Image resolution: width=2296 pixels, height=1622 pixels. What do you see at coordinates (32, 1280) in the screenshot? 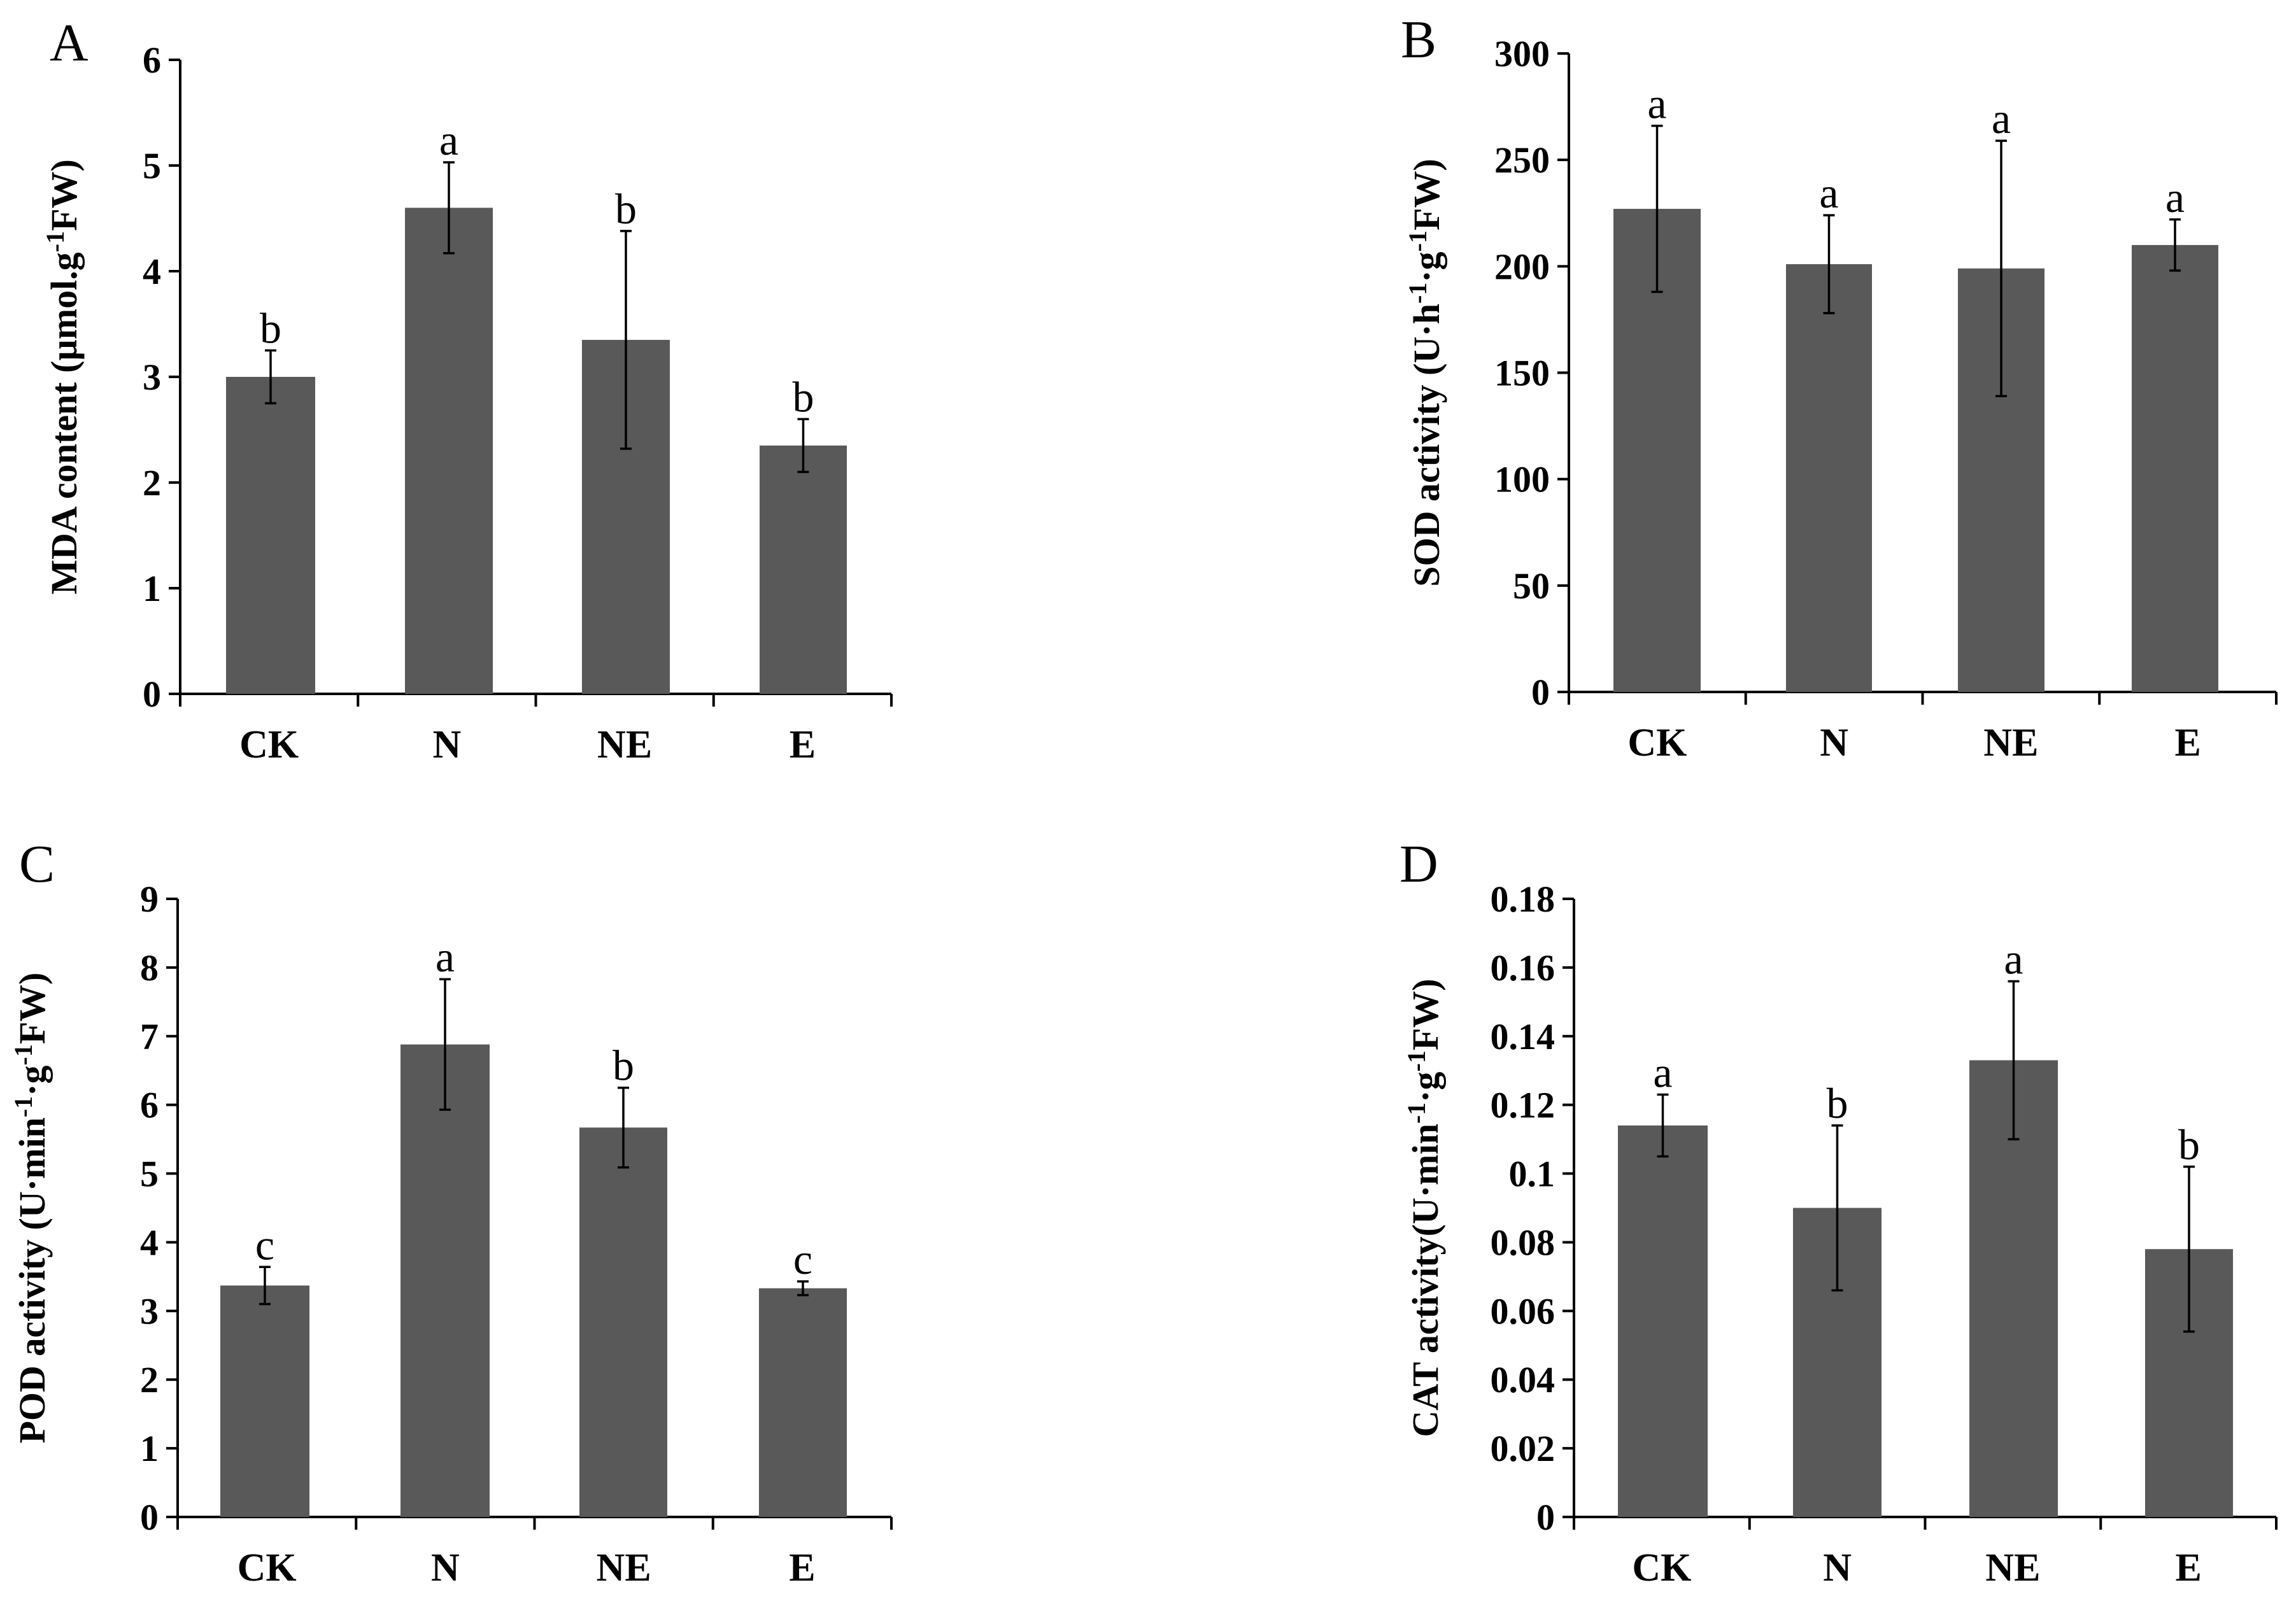
I see `y-axis-label-part: POD activity (U·min` at bounding box center [32, 1280].